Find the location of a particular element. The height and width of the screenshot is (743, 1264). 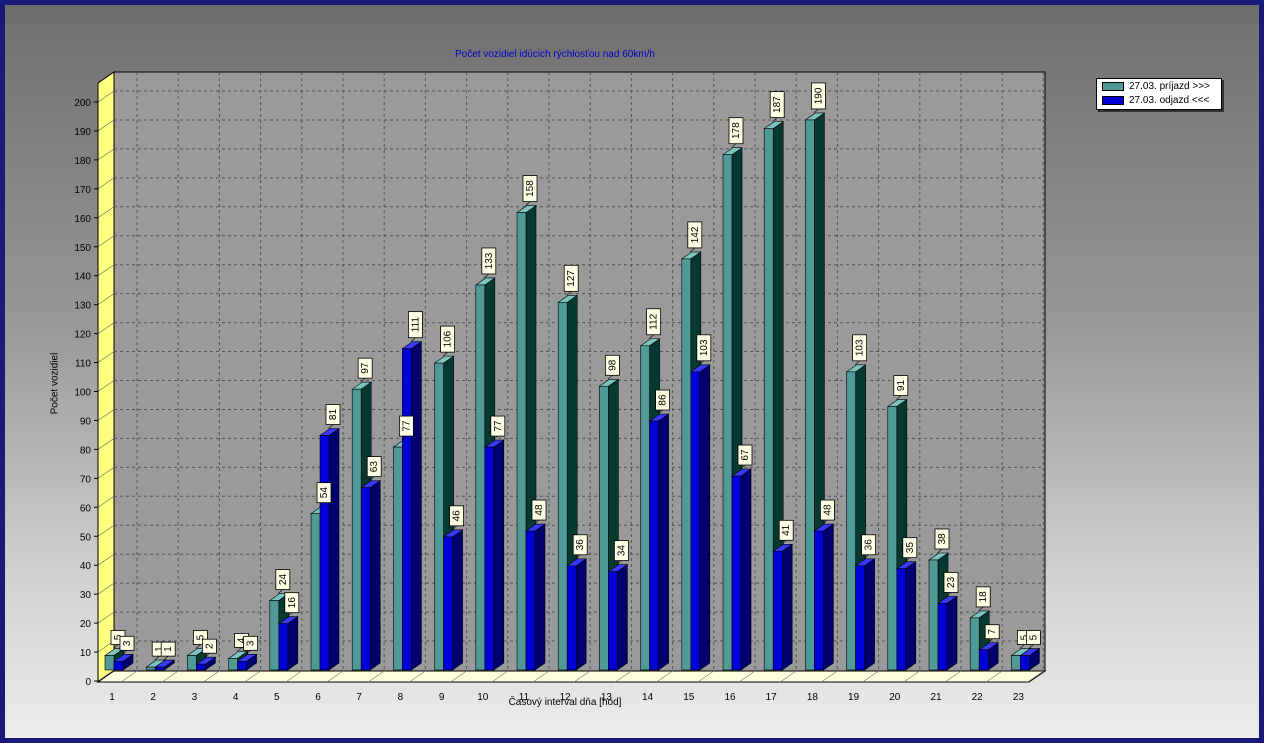

data-label: 86 is located at coordinates (663, 400).